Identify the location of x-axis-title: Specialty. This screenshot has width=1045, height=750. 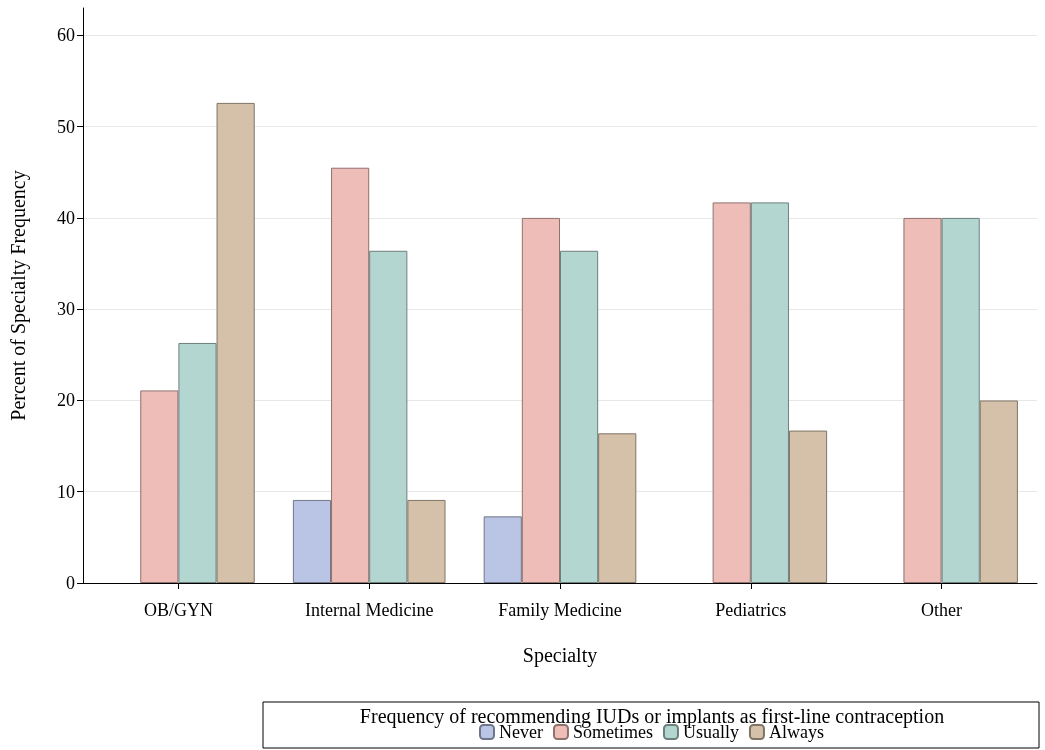
(560, 655).